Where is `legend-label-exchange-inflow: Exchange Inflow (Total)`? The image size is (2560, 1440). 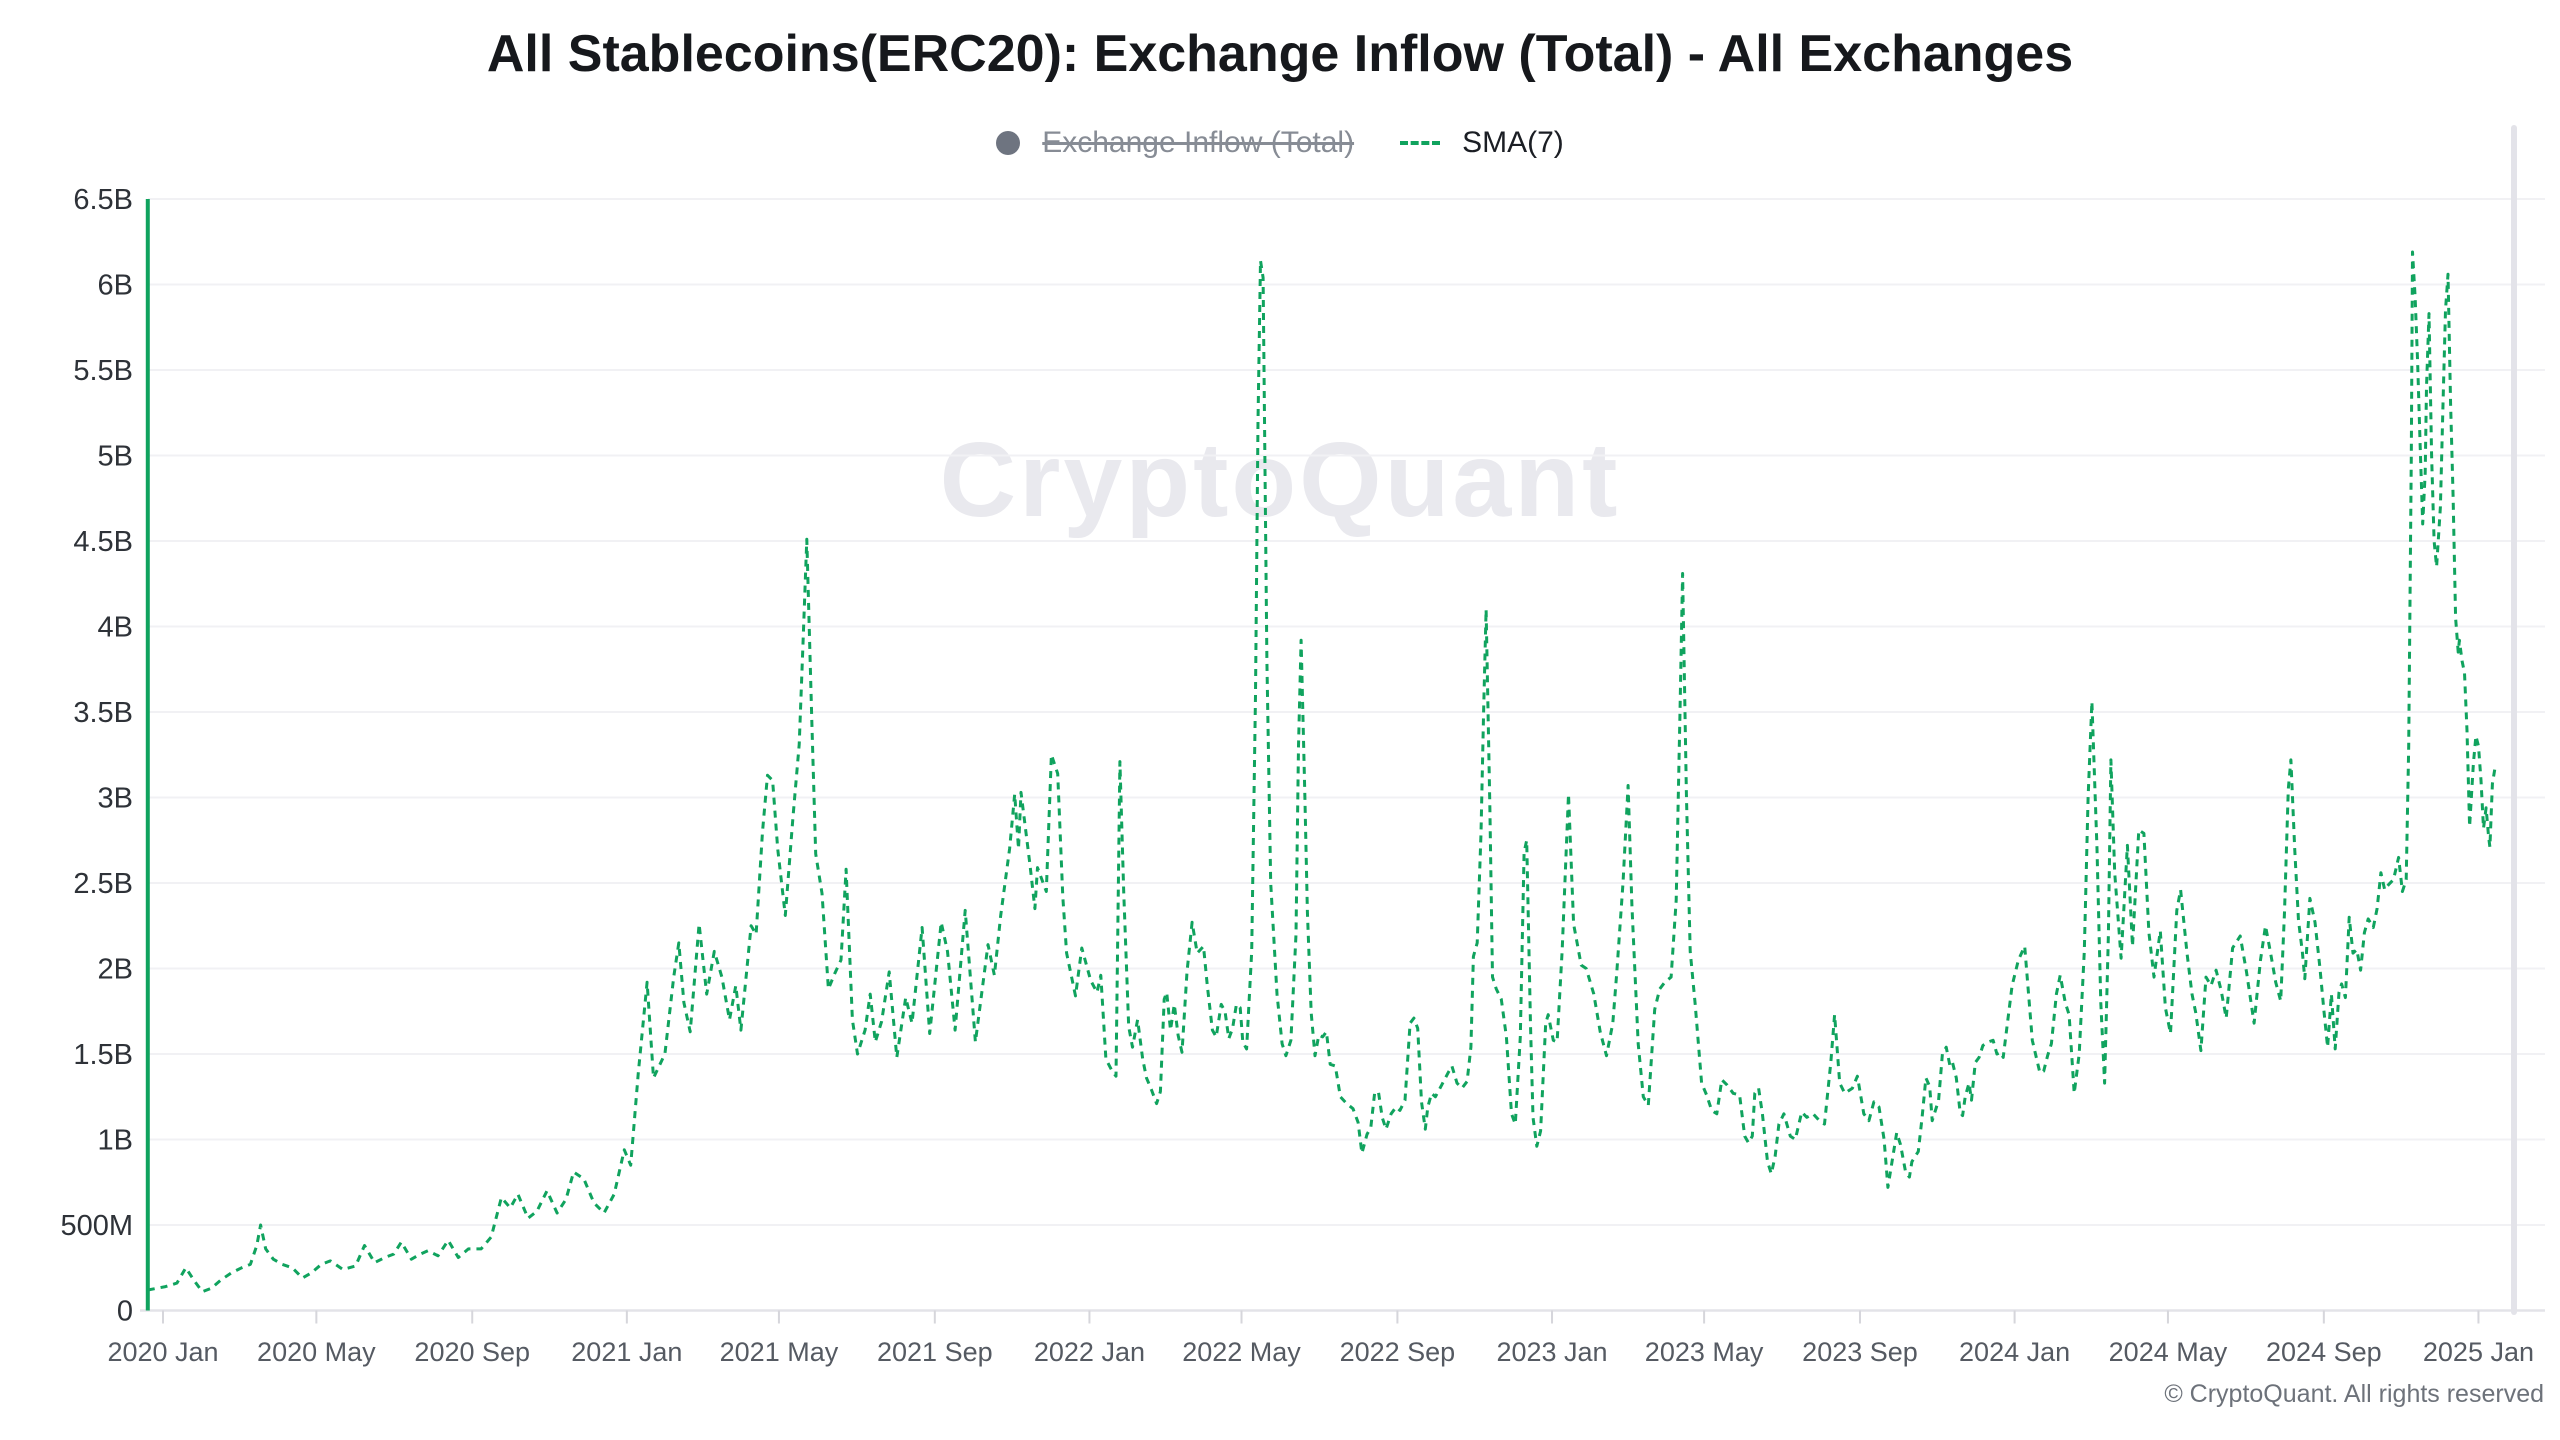
legend-label-exchange-inflow: Exchange Inflow (Total) is located at coordinates (1198, 142).